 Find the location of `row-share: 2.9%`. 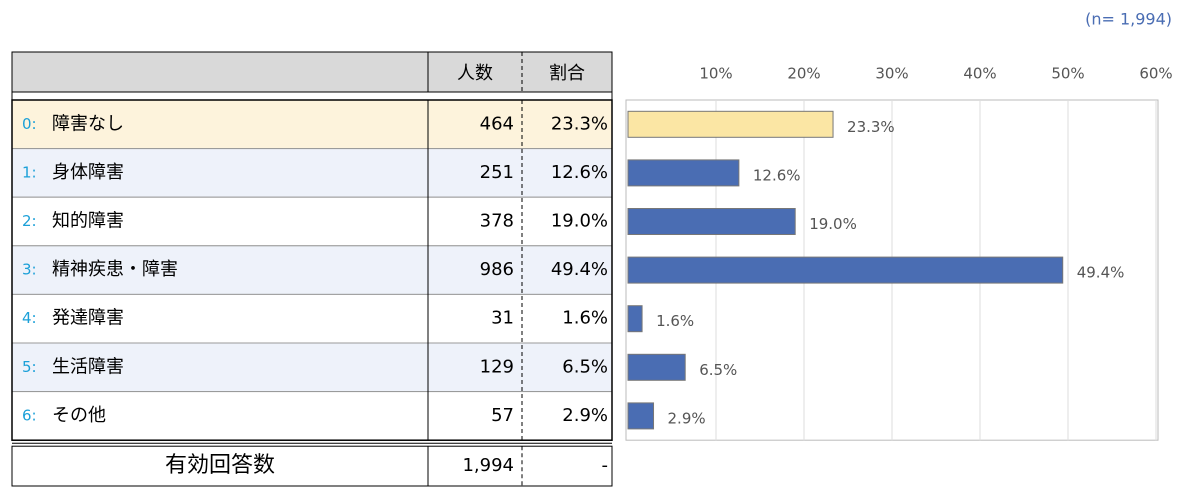

row-share: 2.9% is located at coordinates (585, 415).